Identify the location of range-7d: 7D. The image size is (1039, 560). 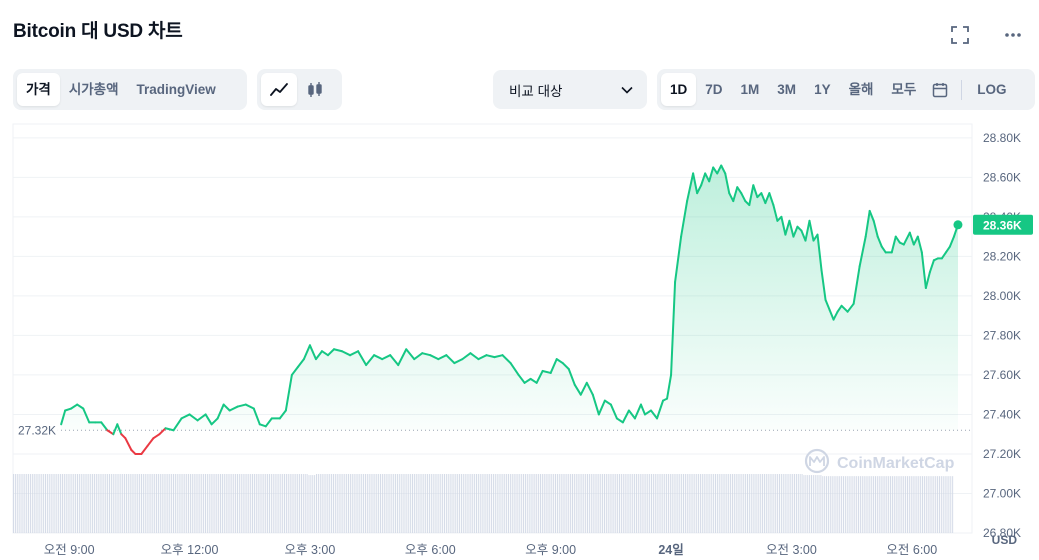
(714, 89).